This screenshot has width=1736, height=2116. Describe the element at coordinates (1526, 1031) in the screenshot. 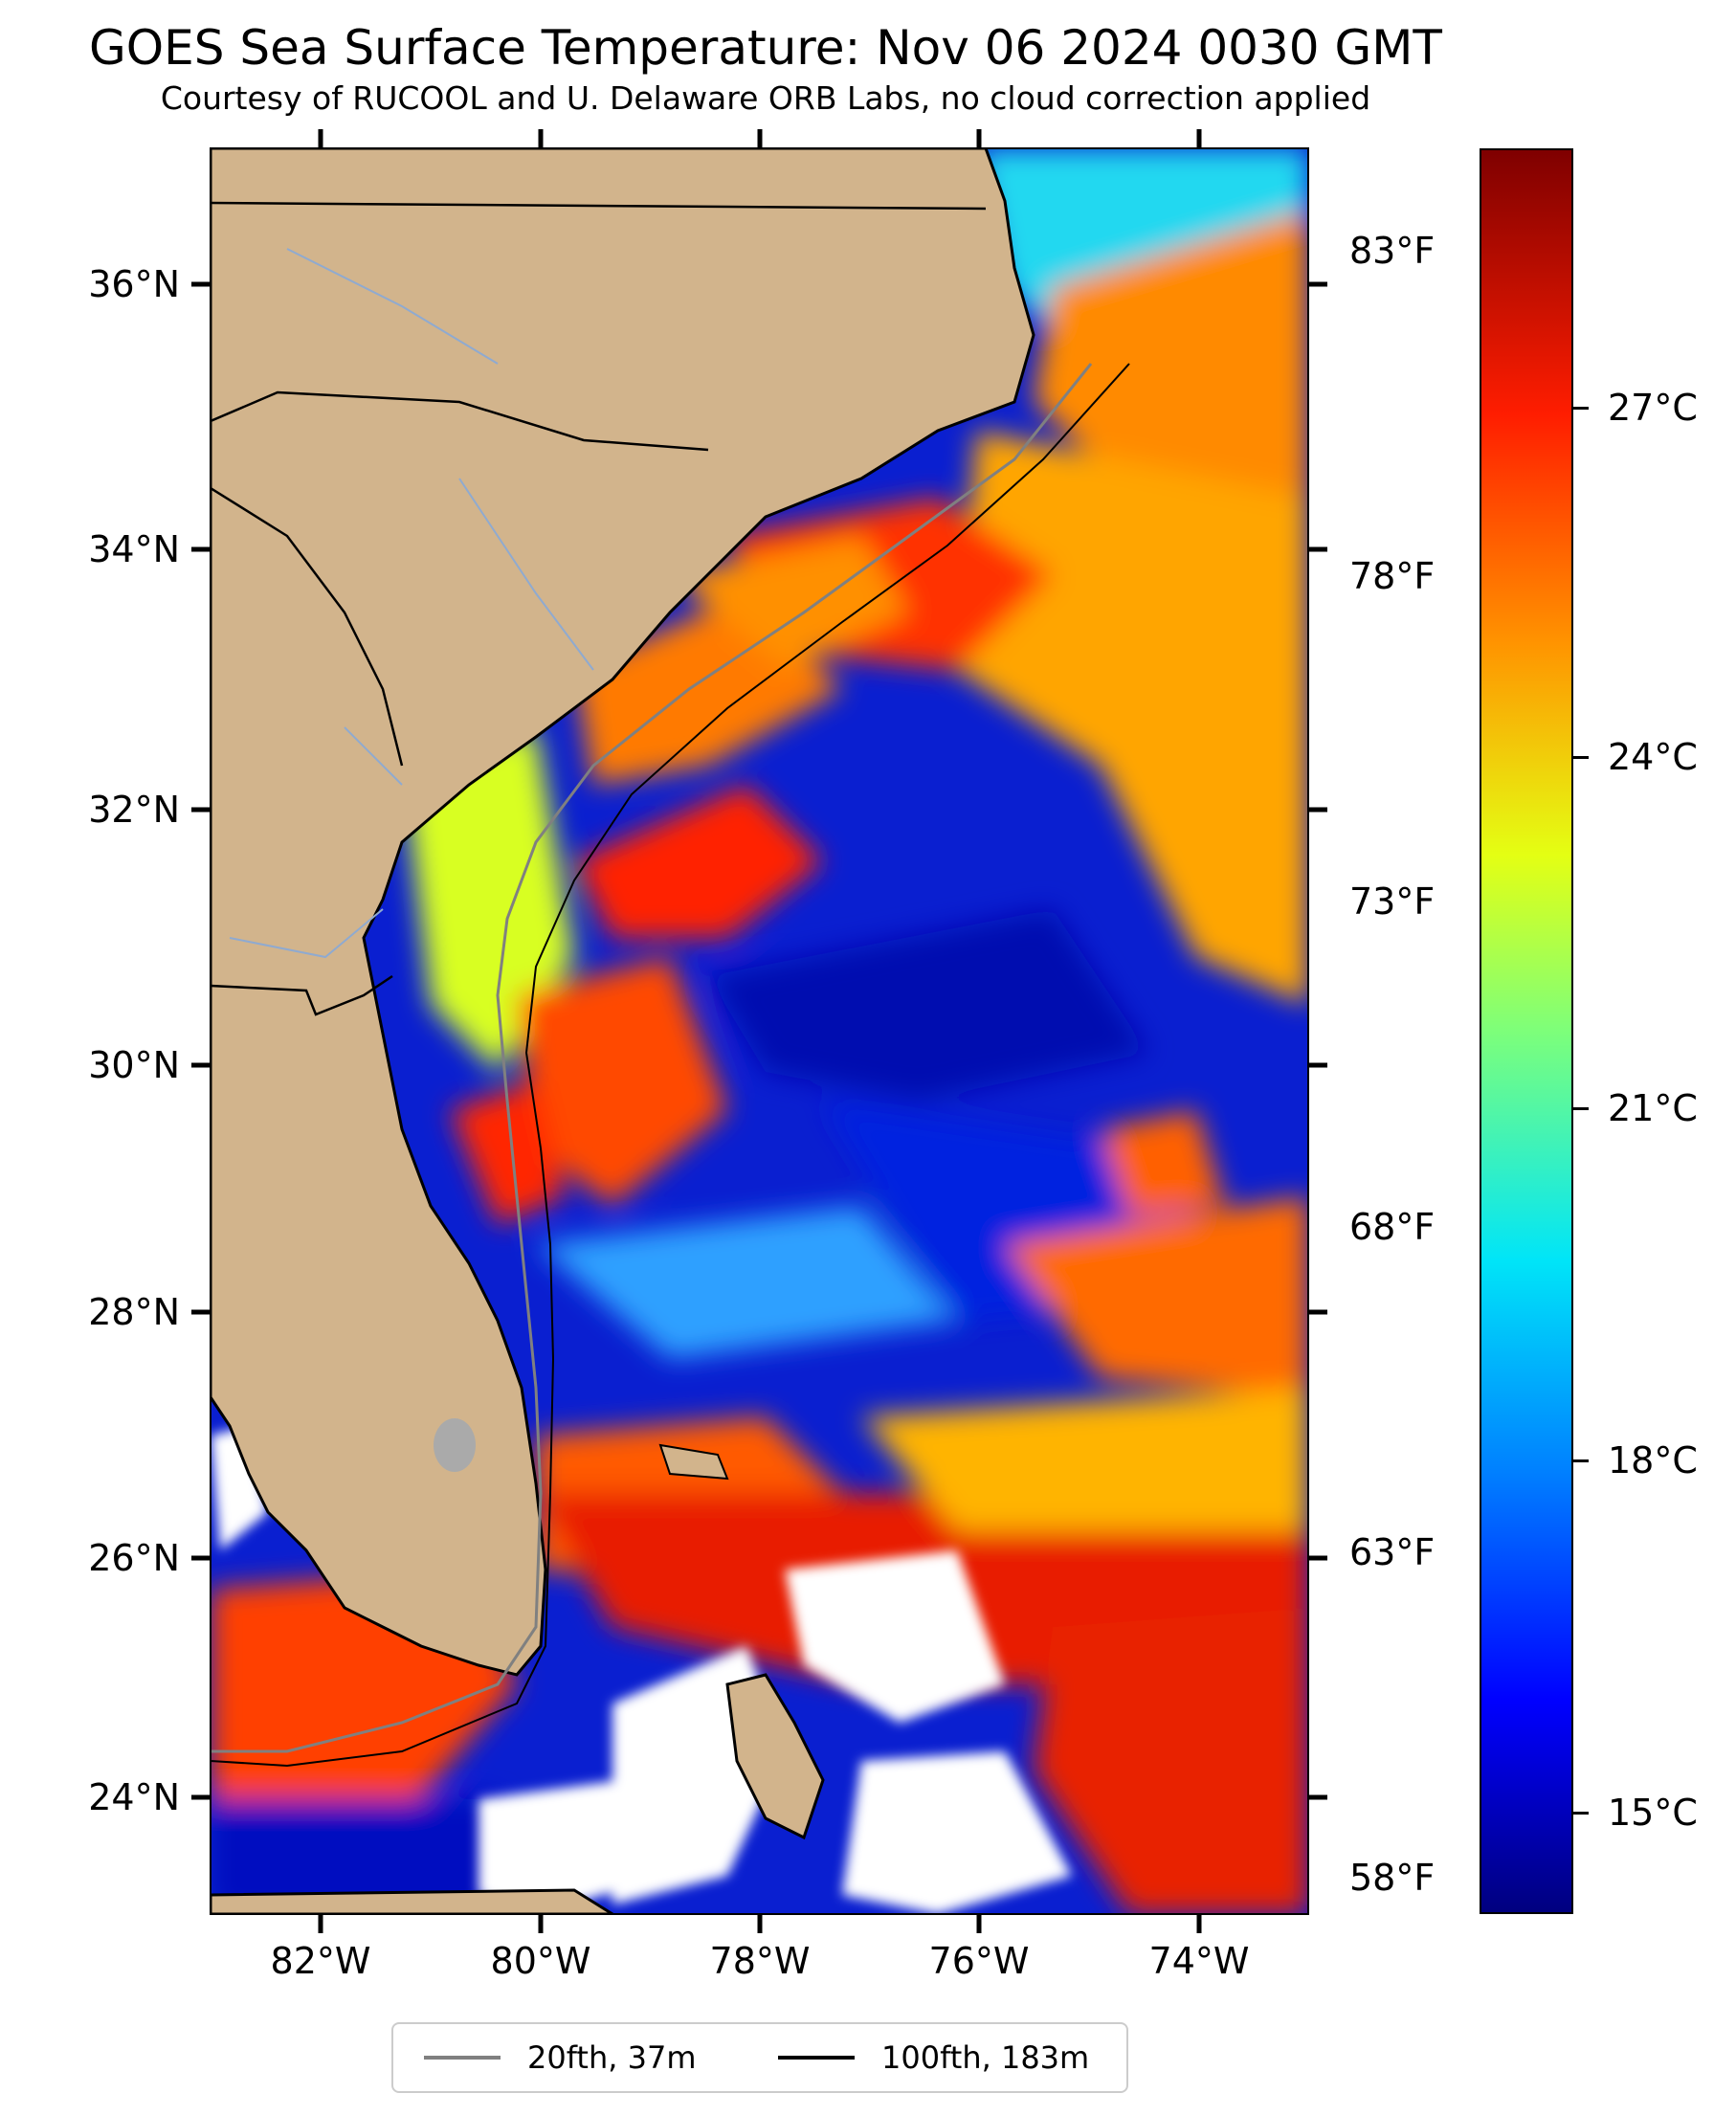

I see `colorbar` at that location.